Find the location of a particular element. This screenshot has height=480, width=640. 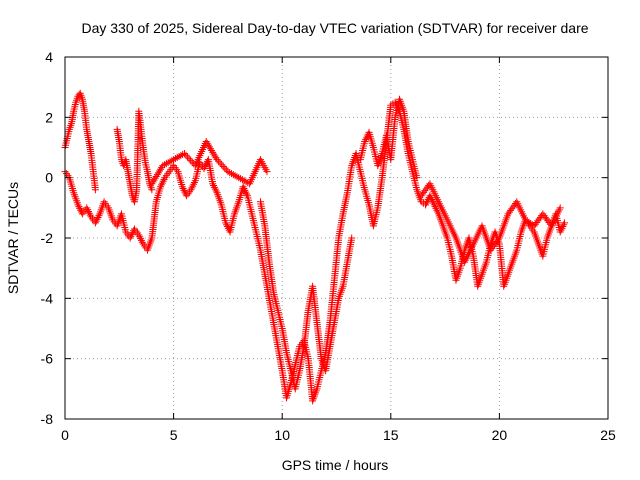

y-tick-label: 4 is located at coordinates (49, 57).